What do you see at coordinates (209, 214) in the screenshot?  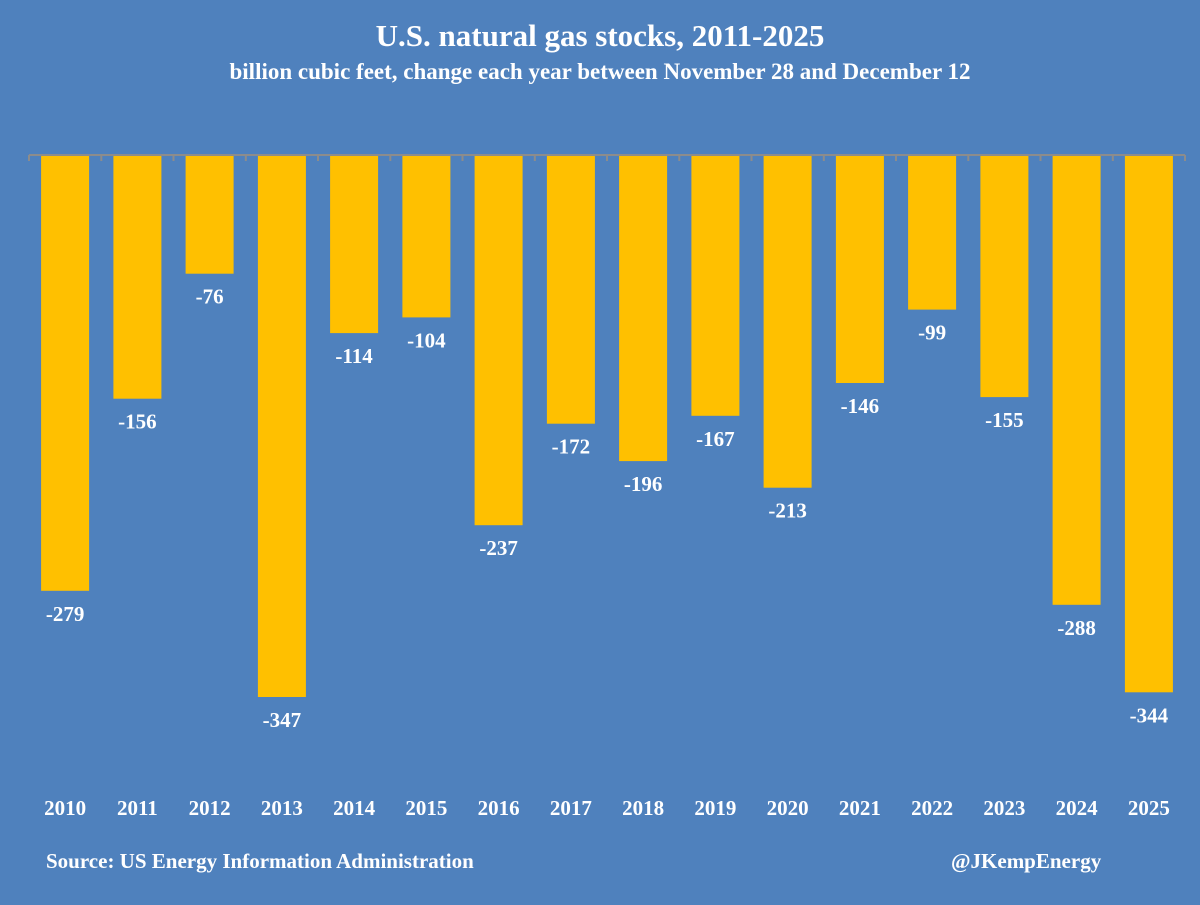 I see `bar-2012` at bounding box center [209, 214].